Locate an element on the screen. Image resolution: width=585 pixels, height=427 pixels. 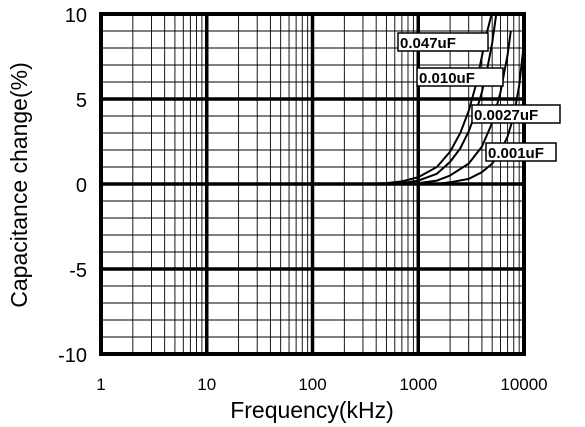
x-tick-label: 1 is located at coordinates (100, 384).